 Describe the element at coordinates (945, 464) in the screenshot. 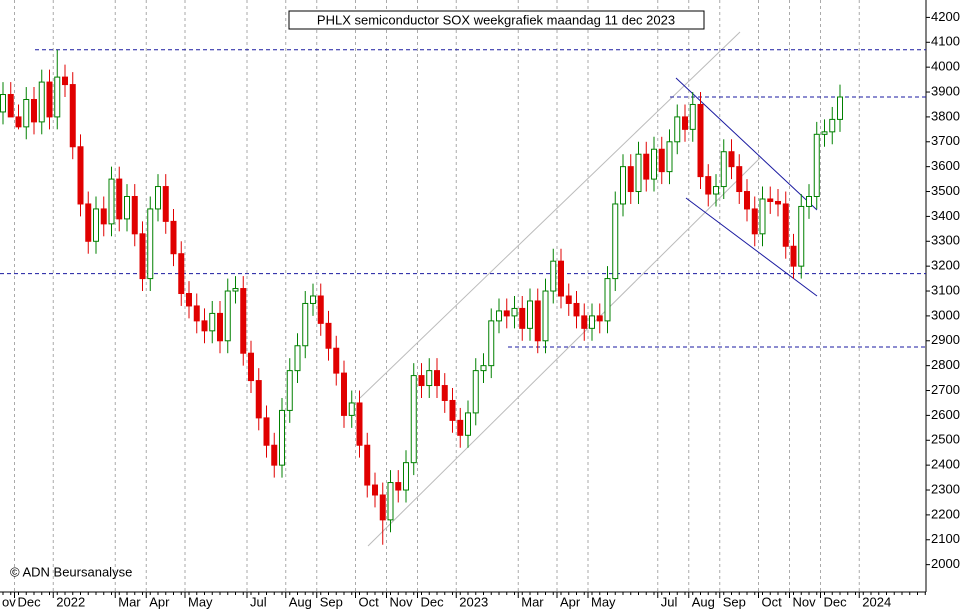

I see `y-tick-label: 2400` at that location.